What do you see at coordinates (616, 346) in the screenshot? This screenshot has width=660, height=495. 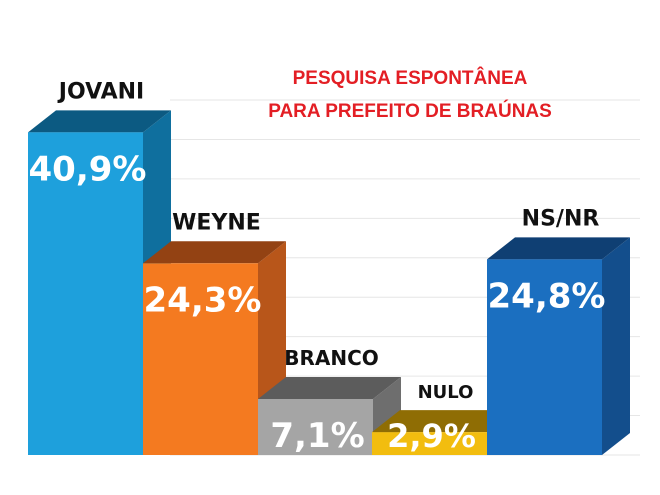 I see `bar-side` at bounding box center [616, 346].